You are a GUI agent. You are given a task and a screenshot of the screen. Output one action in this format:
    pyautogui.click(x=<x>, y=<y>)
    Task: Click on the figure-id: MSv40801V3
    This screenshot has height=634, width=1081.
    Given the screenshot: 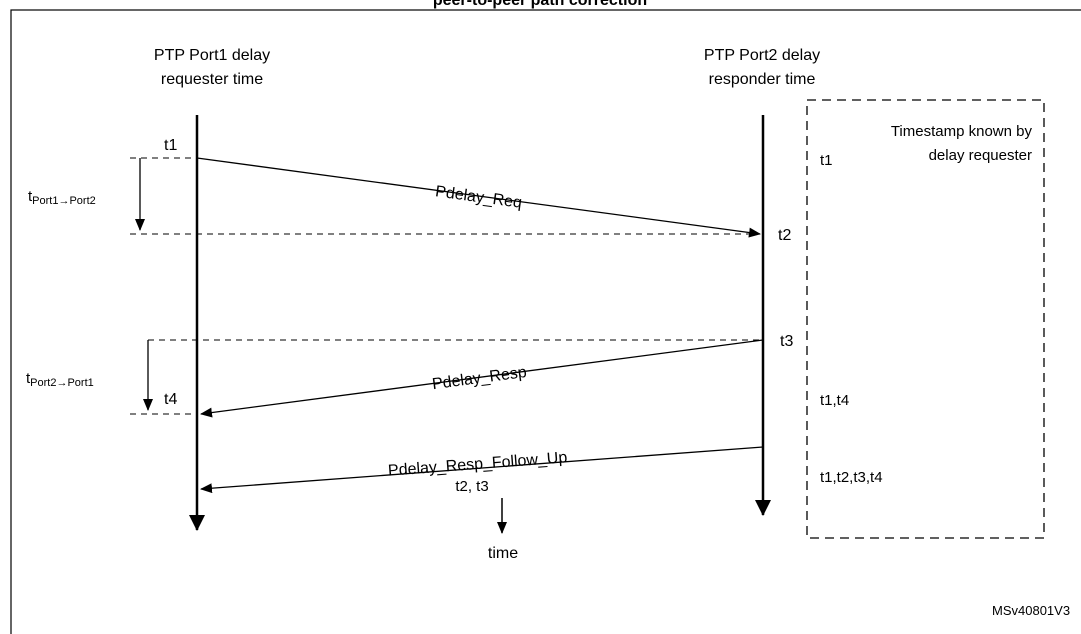 What is the action you would take?
    pyautogui.click(x=1031, y=610)
    